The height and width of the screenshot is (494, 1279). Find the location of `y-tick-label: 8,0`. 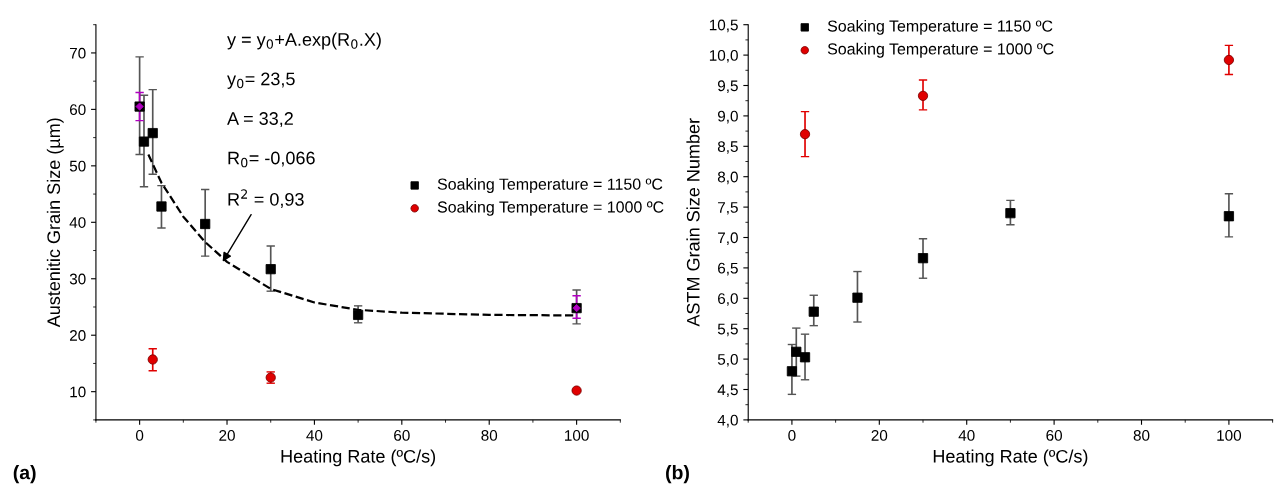

y-tick-label: 8,0 is located at coordinates (727, 178).